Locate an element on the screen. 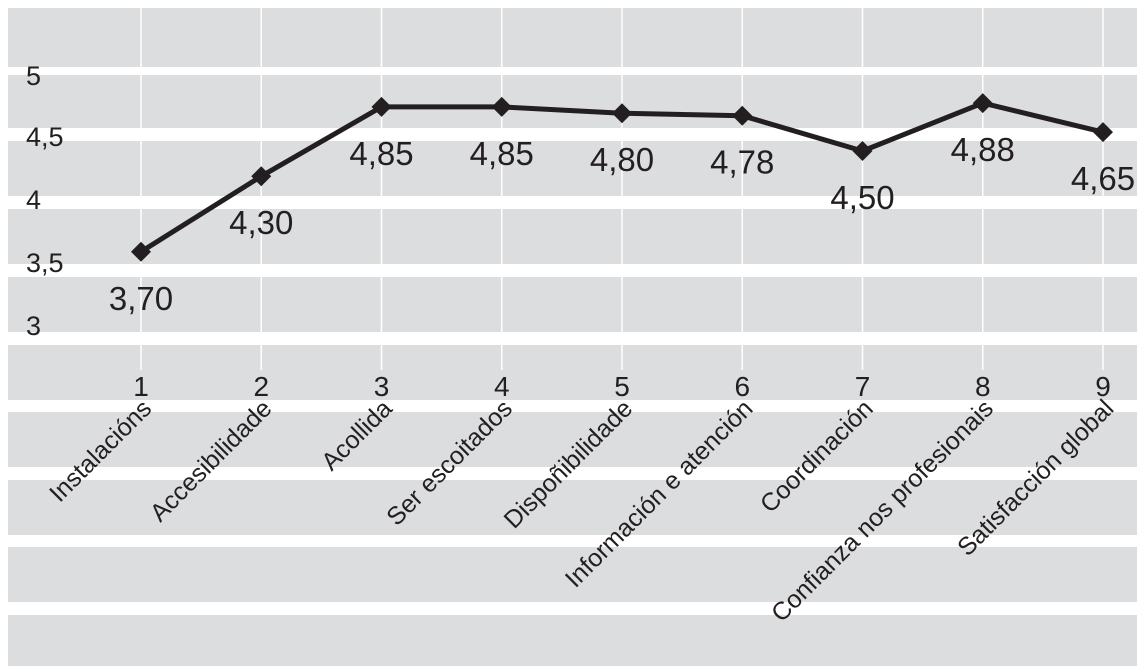  x-tick-label: 8 is located at coordinates (983, 386).